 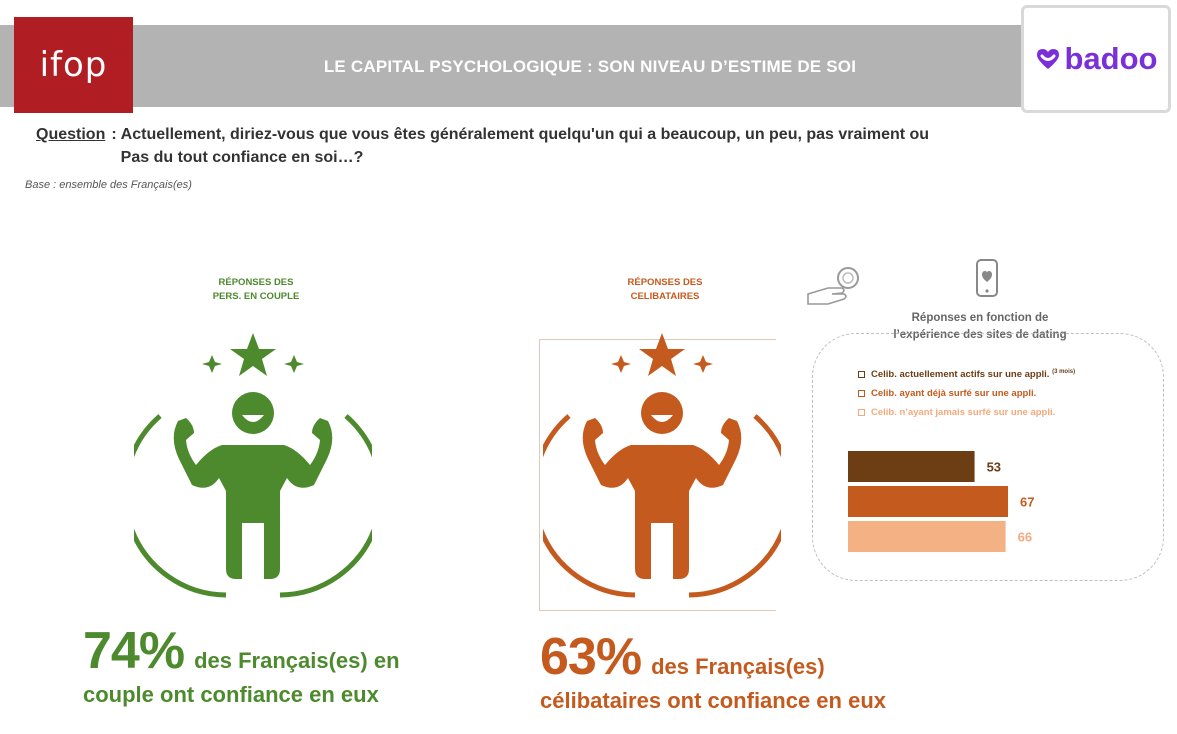 I want to click on question-label: Question, so click(x=71, y=134).